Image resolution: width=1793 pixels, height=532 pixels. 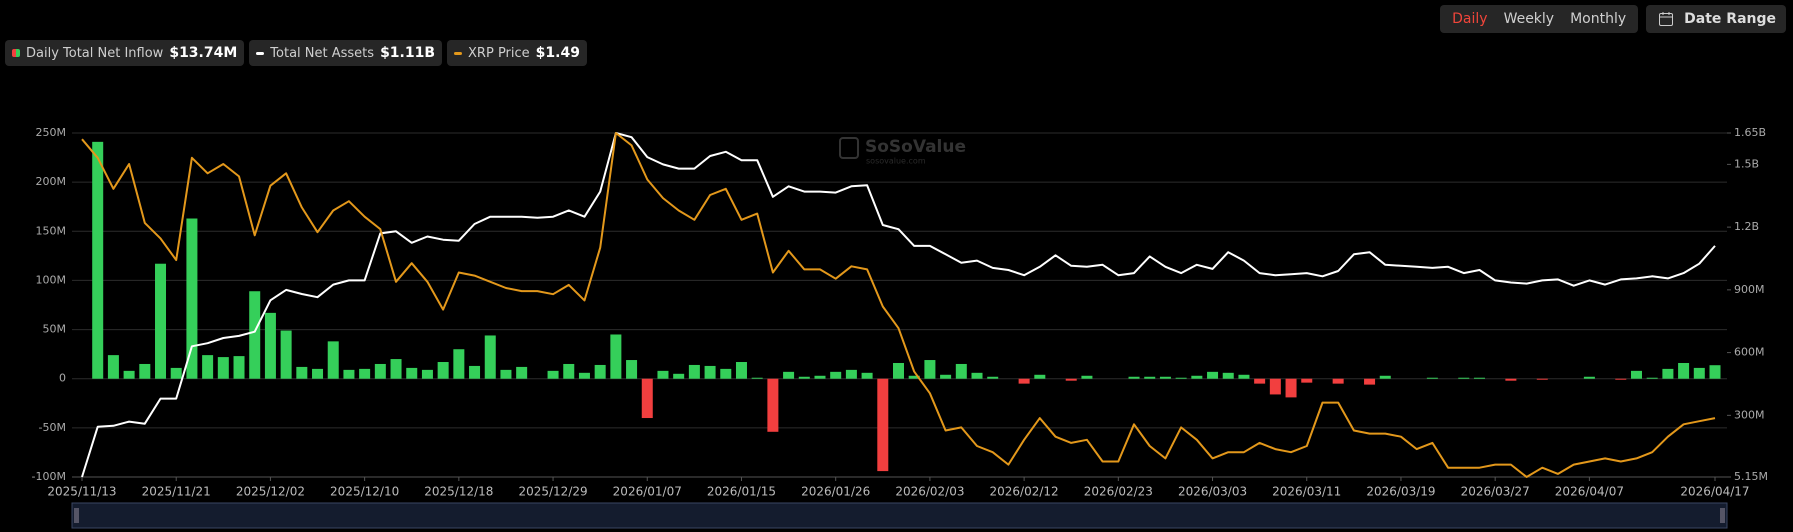 What do you see at coordinates (1730, 19) in the screenshot?
I see `date-range-label: Date Range` at bounding box center [1730, 19].